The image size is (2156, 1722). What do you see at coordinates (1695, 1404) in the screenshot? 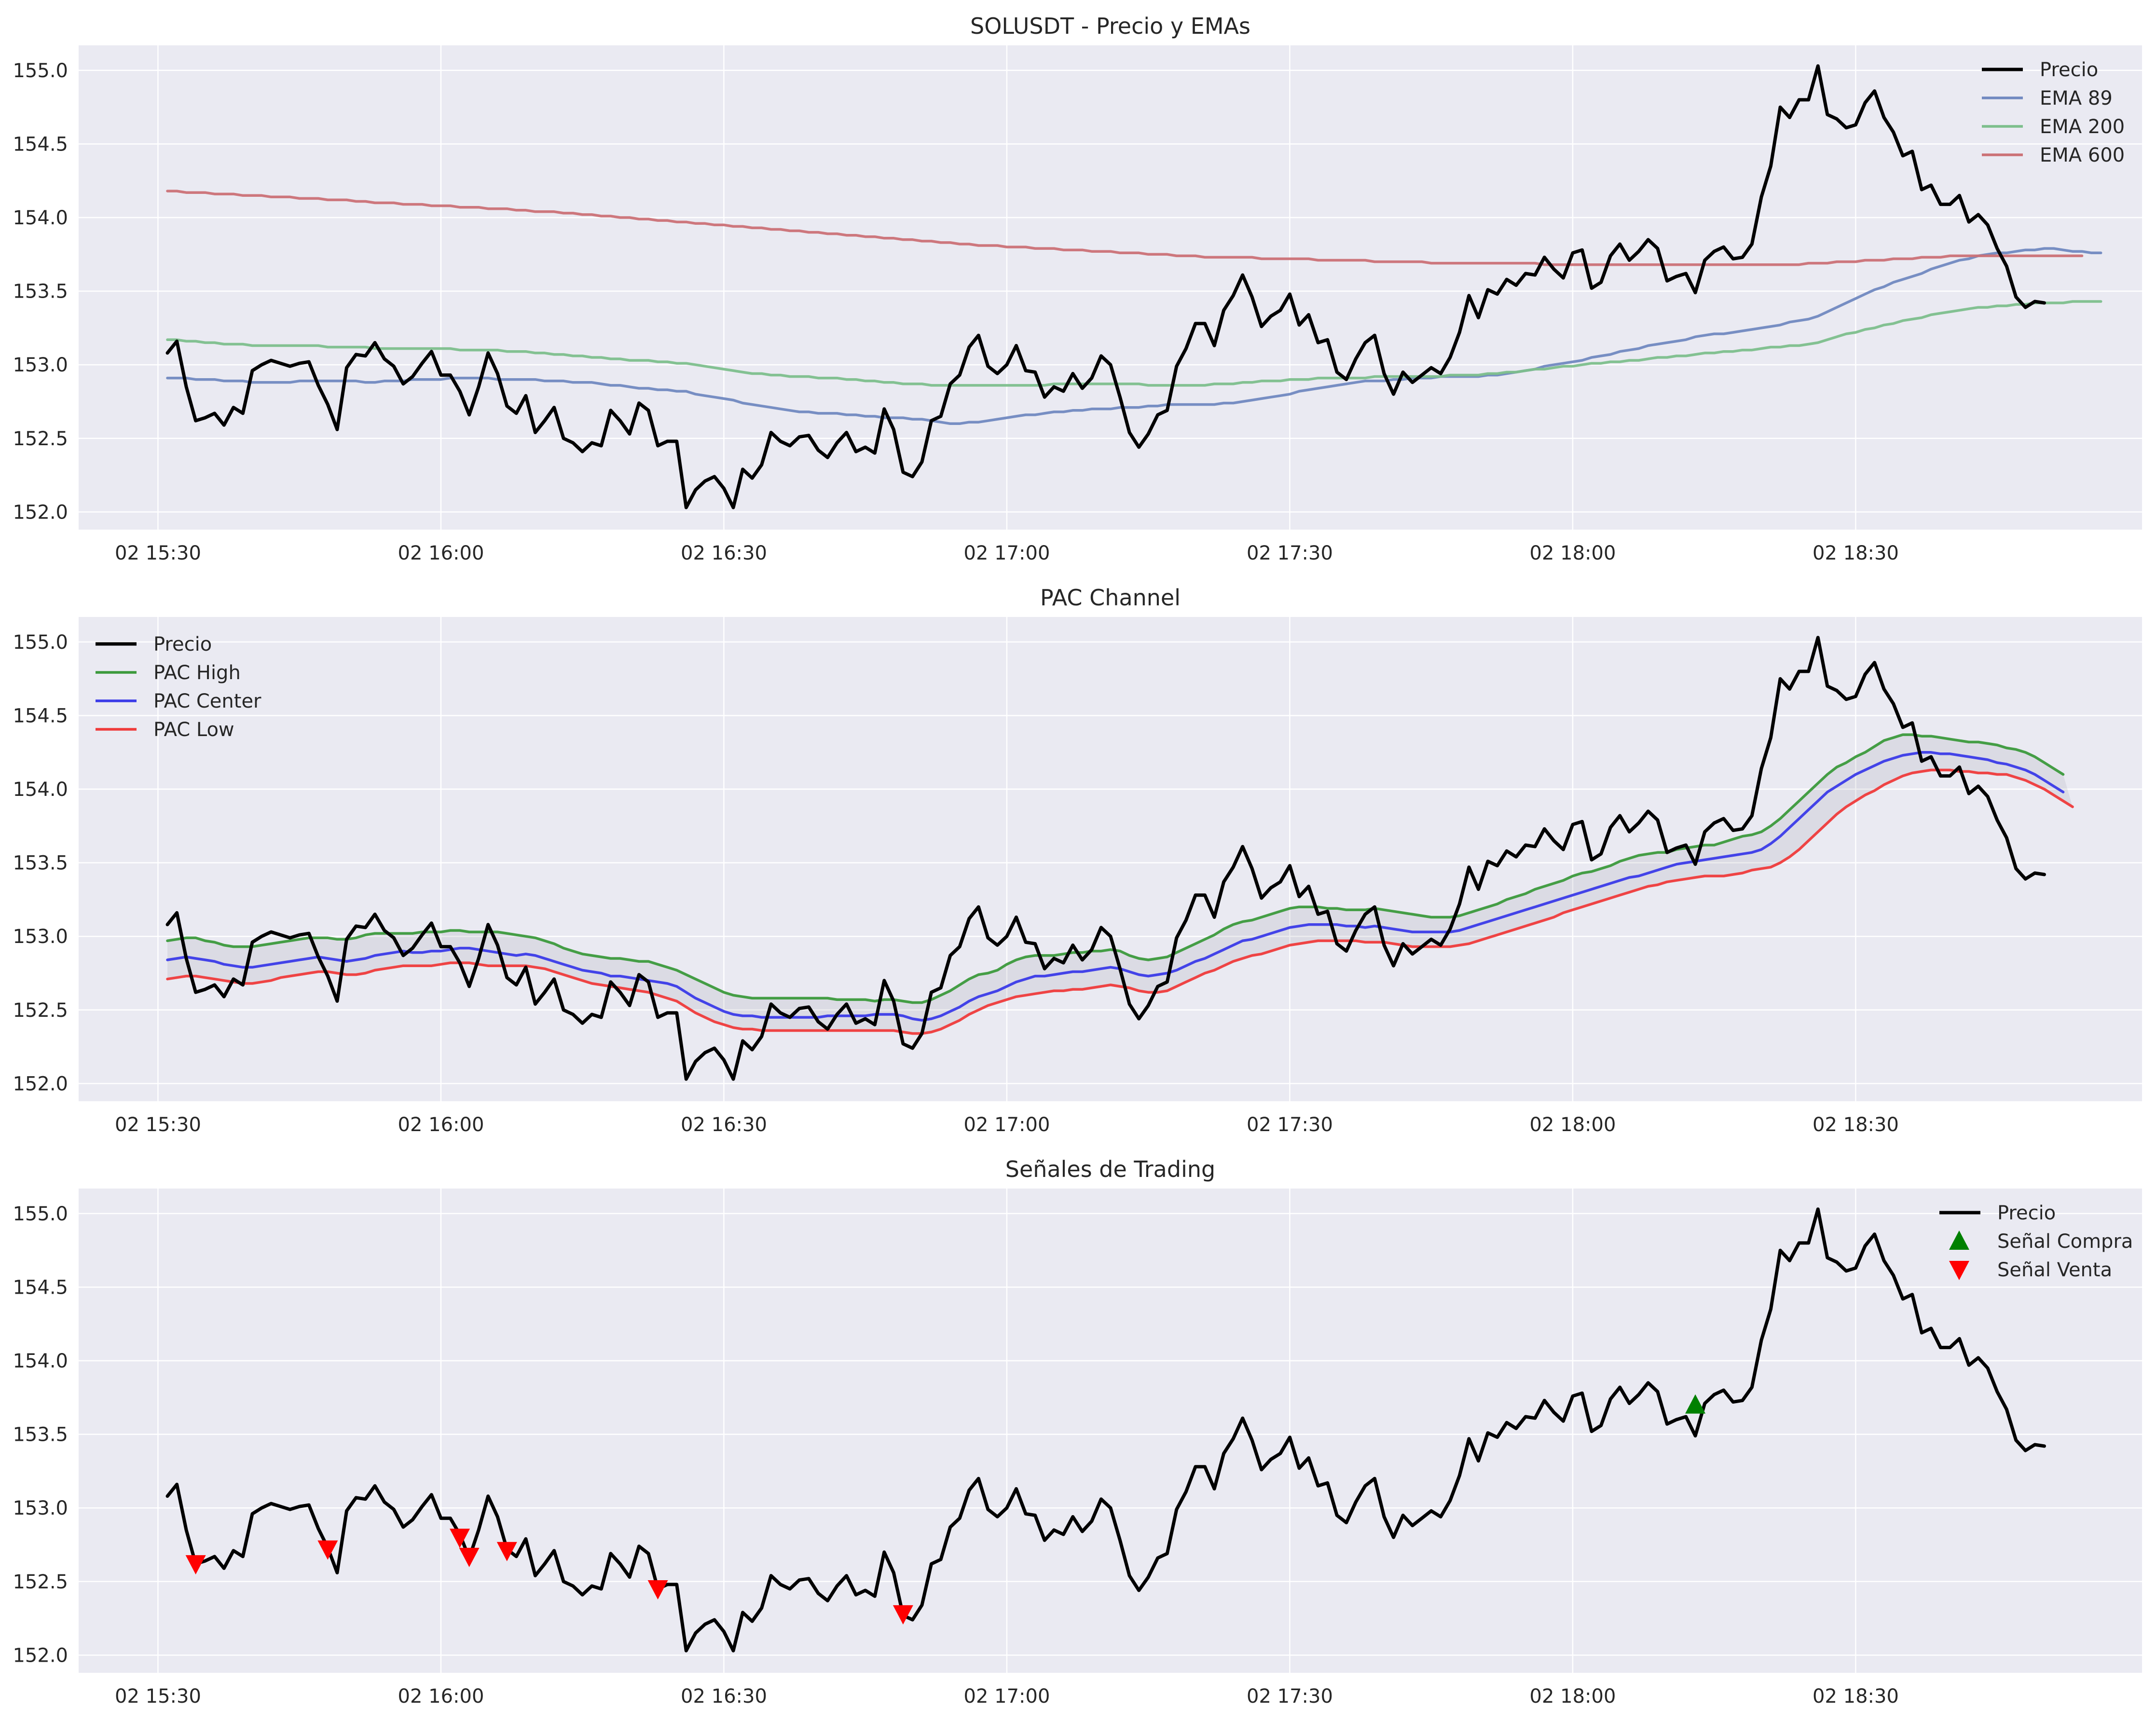
I see `buy-signal-marker` at bounding box center [1695, 1404].